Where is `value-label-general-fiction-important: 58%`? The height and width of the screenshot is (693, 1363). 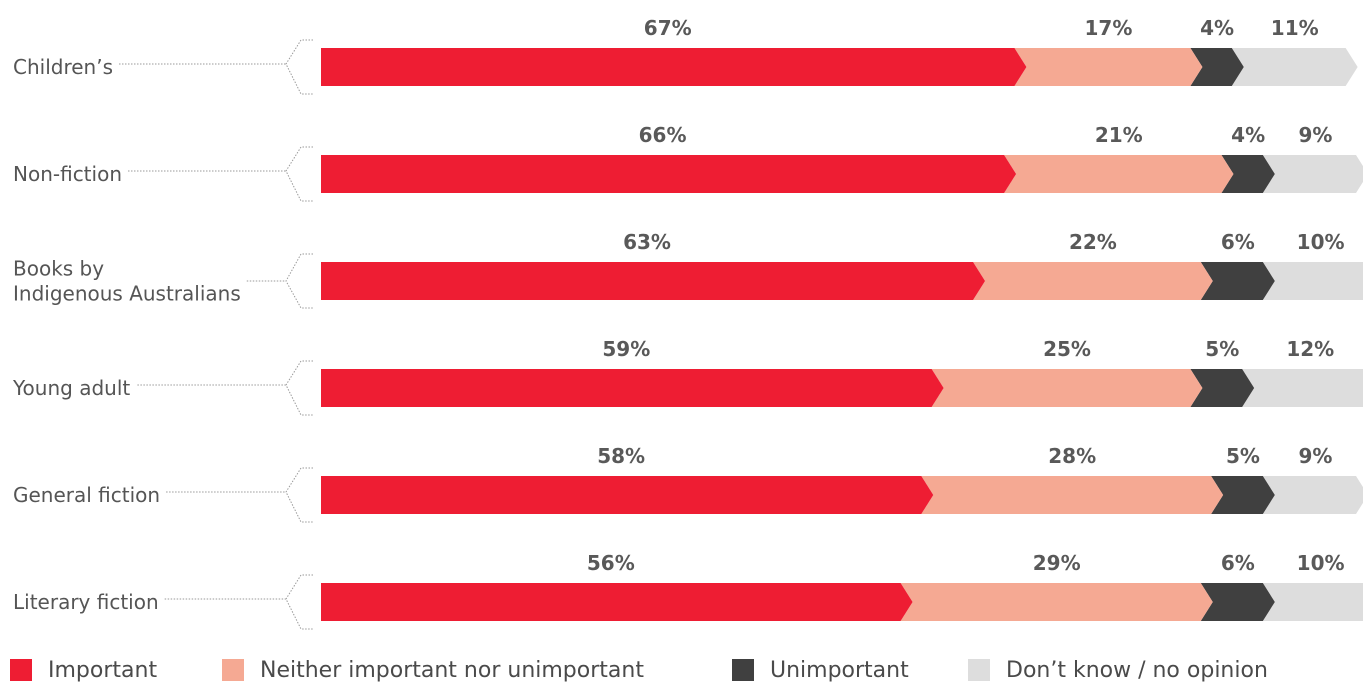
value-label-general-fiction-important: 58% is located at coordinates (621, 456).